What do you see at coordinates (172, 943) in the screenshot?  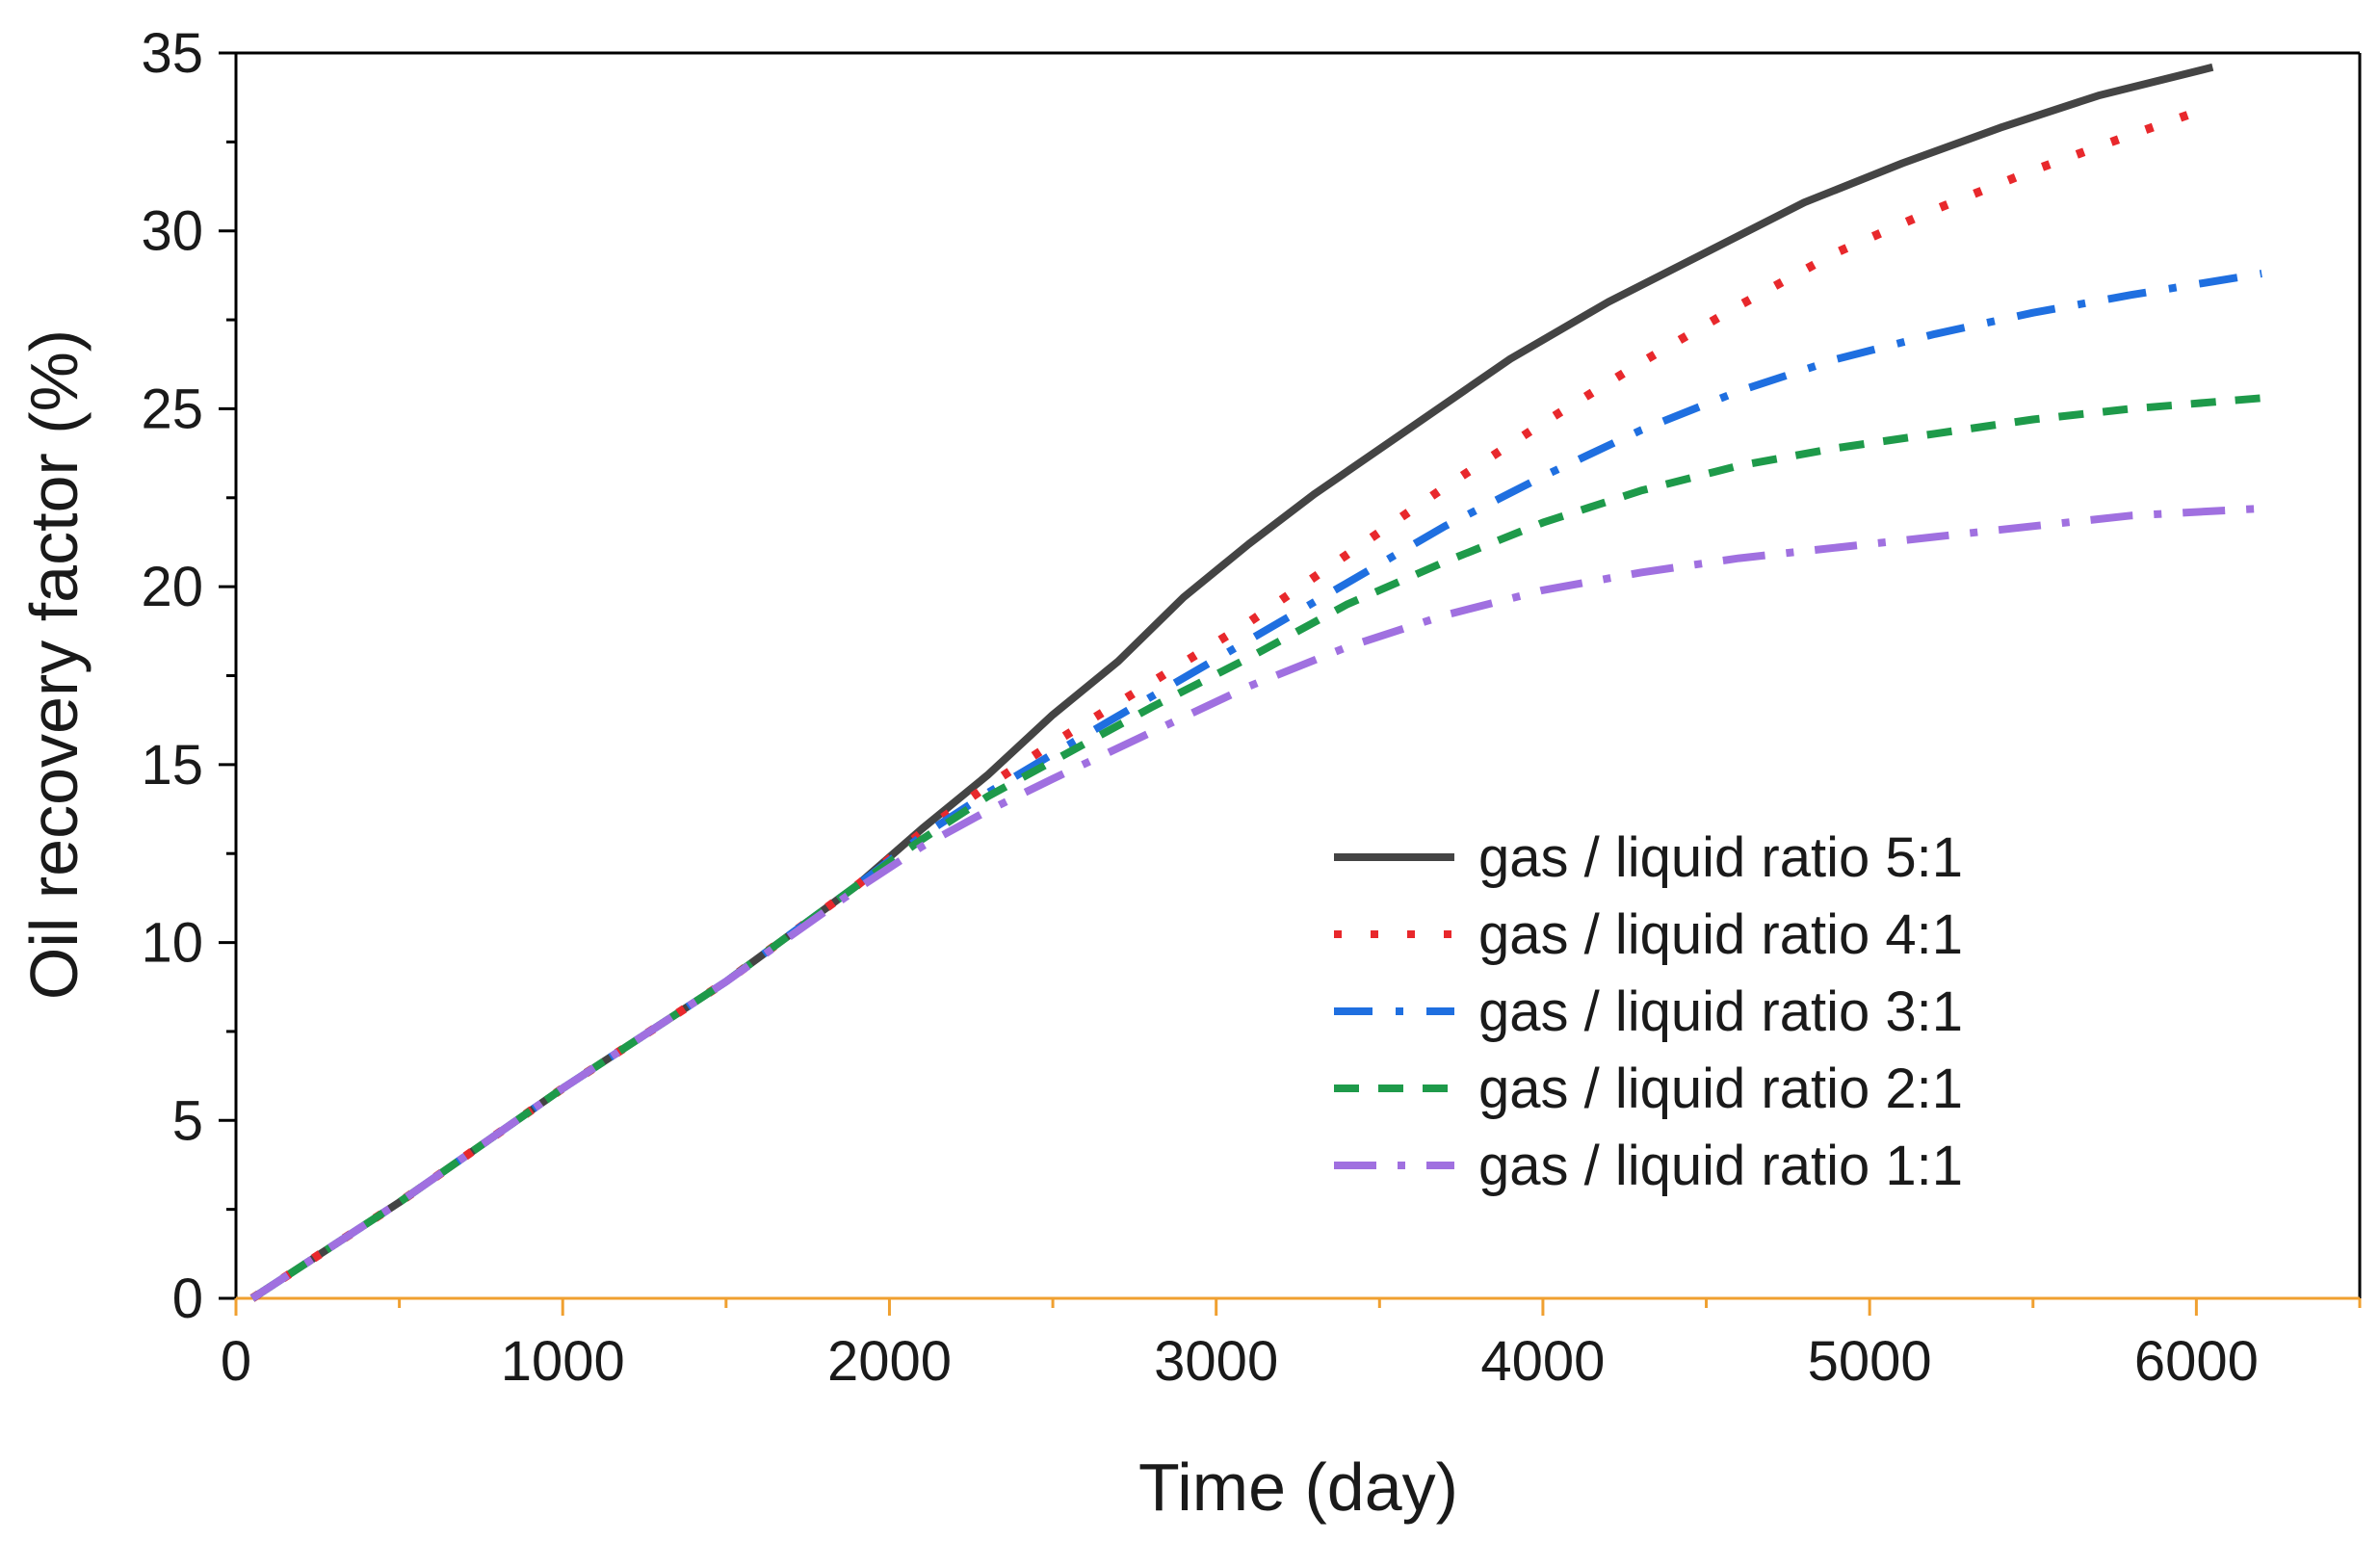 I see `y-tick-label: 10` at bounding box center [172, 943].